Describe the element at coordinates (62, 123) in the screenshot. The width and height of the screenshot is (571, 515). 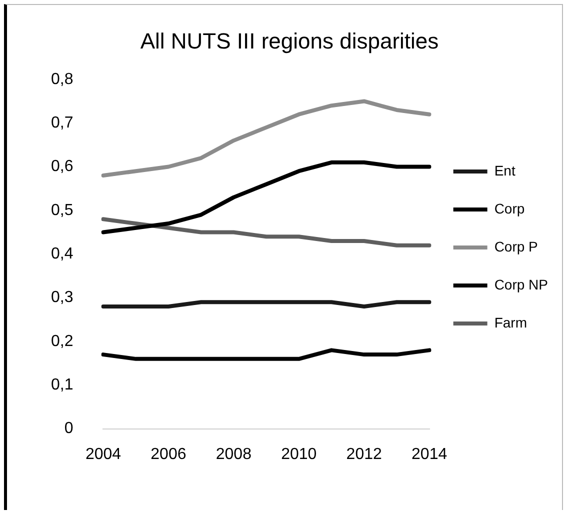
I see `y-tick-label: 0,7` at that location.